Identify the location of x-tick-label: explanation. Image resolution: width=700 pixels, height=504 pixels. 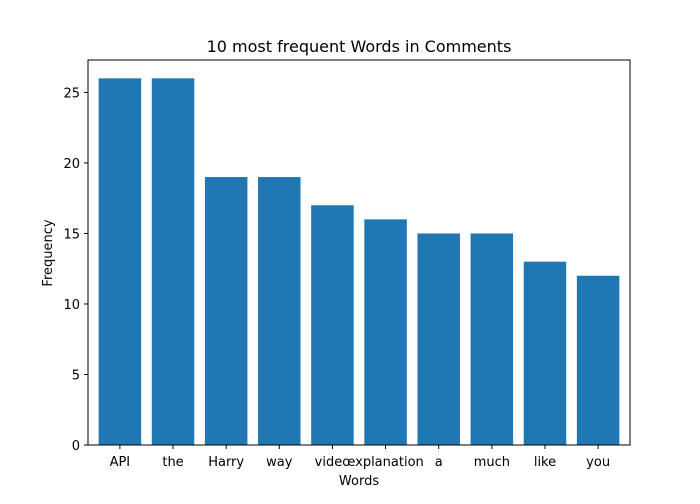
(385, 462).